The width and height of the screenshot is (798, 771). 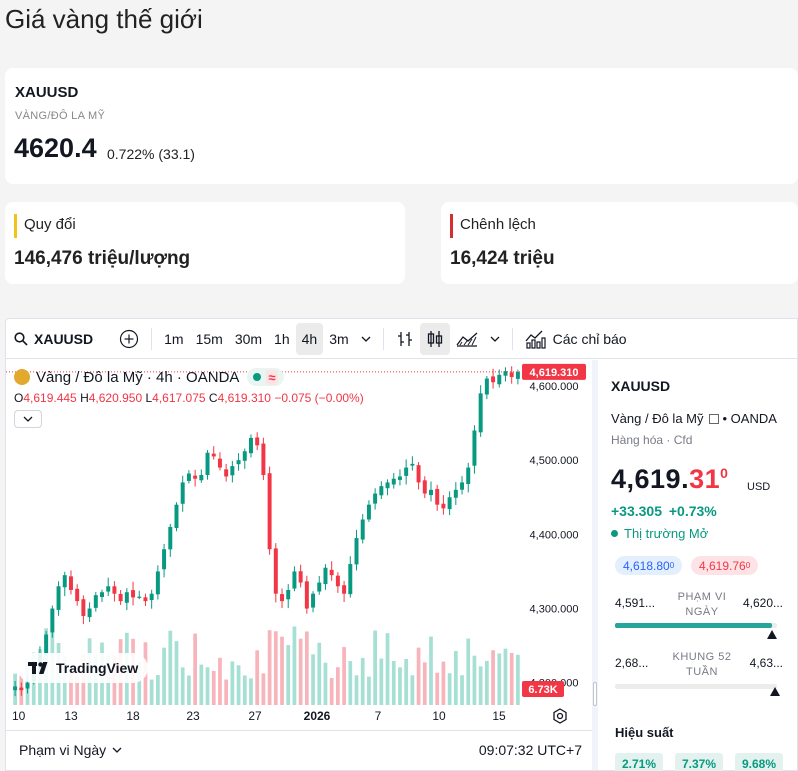 I want to click on conversion-label: Quy đổi, so click(x=50, y=224).